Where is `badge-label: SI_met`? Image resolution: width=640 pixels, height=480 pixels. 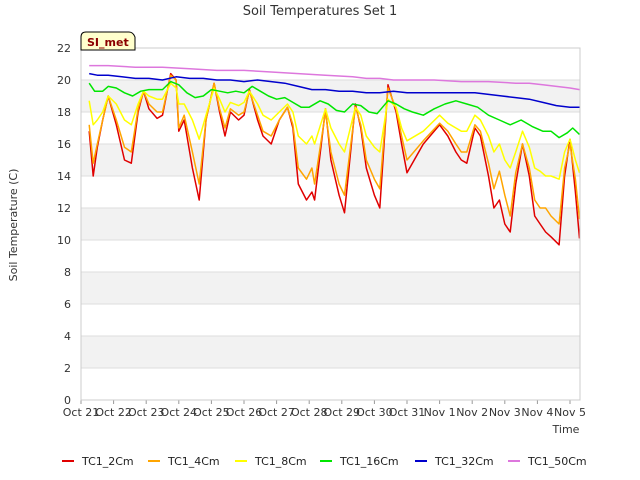 badge-label: SI_met is located at coordinates (108, 42).